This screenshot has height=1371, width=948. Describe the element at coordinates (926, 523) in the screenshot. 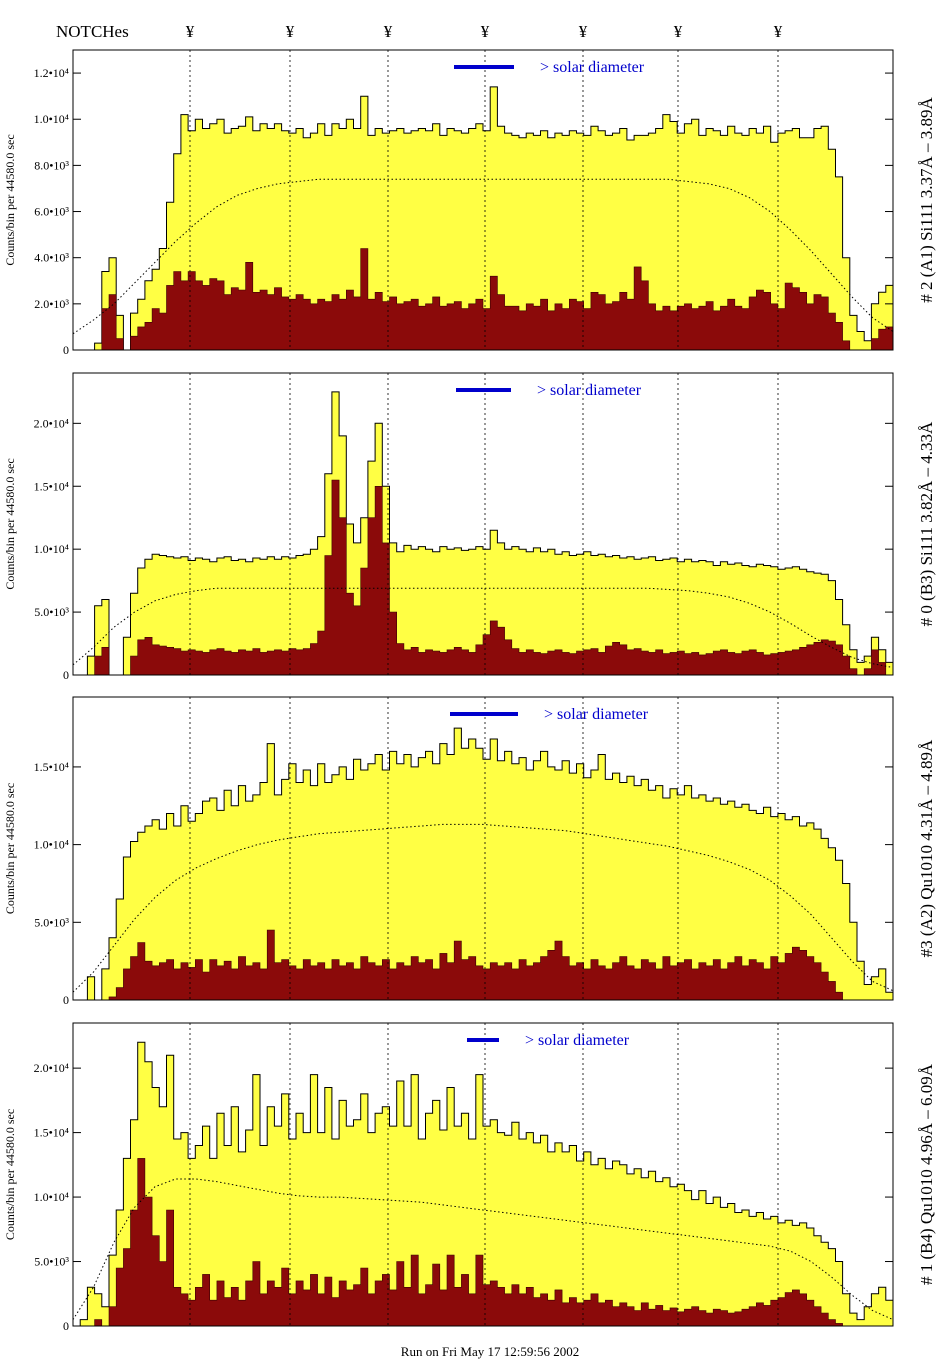

I see `channel-label: # 0 (B3) Si111 3.82Å – 4.33Å` at that location.